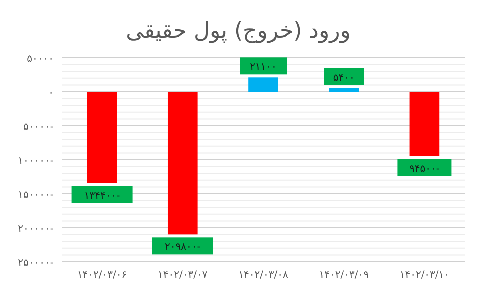 This screenshot has height=286, width=477. I want to click on data-label: -۲۰۹۸۰۰, so click(183, 248).